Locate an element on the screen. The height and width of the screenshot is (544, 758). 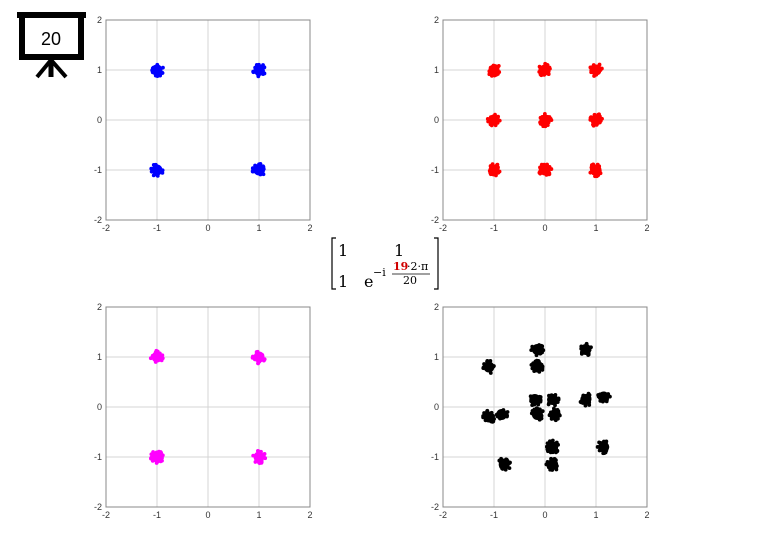
matrix-cell-r1c1: 1 is located at coordinates (343, 250).